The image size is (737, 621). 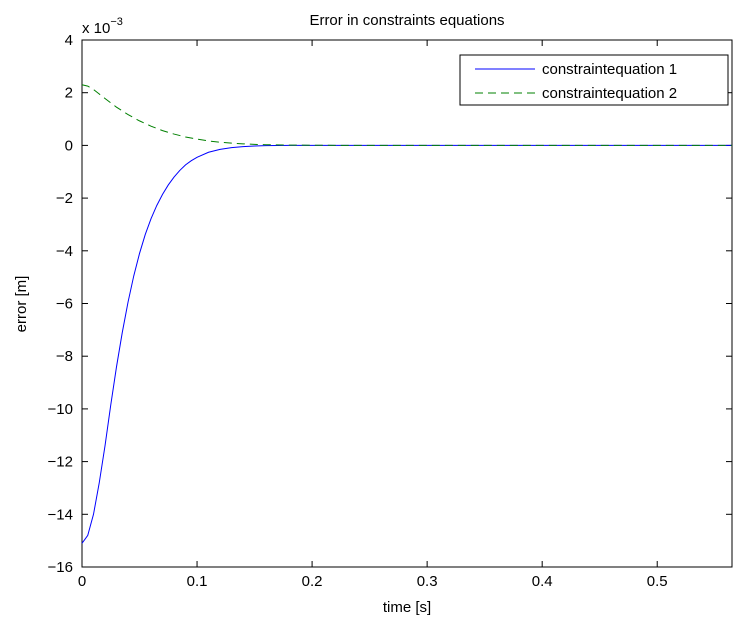 What do you see at coordinates (609, 93) in the screenshot?
I see `legend-label-series-2: constraintequation 2` at bounding box center [609, 93].